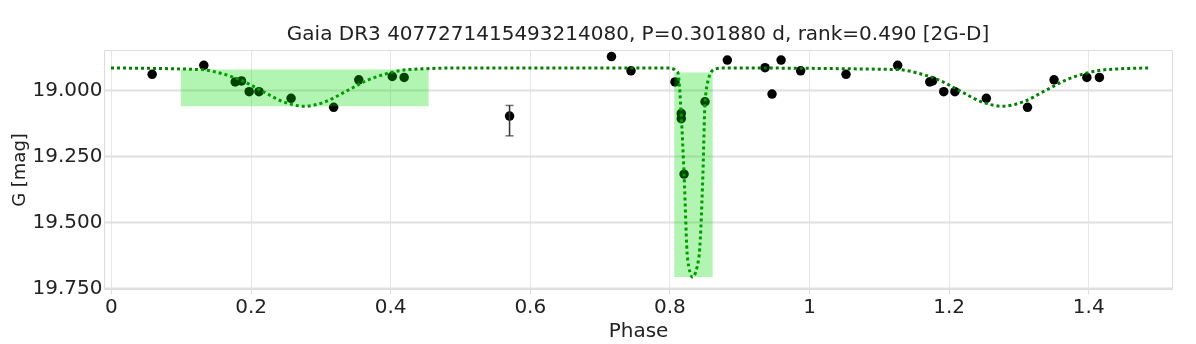  I want to click on x-tick-label: 0, so click(111, 305).